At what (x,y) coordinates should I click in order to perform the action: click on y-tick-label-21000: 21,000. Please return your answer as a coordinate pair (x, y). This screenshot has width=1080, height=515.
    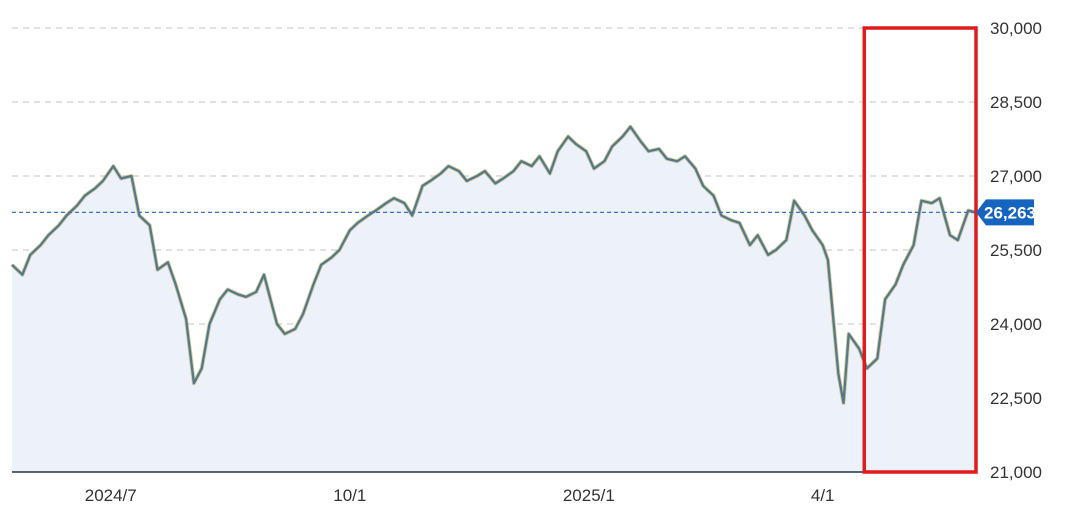
    Looking at the image, I should click on (1016, 472).